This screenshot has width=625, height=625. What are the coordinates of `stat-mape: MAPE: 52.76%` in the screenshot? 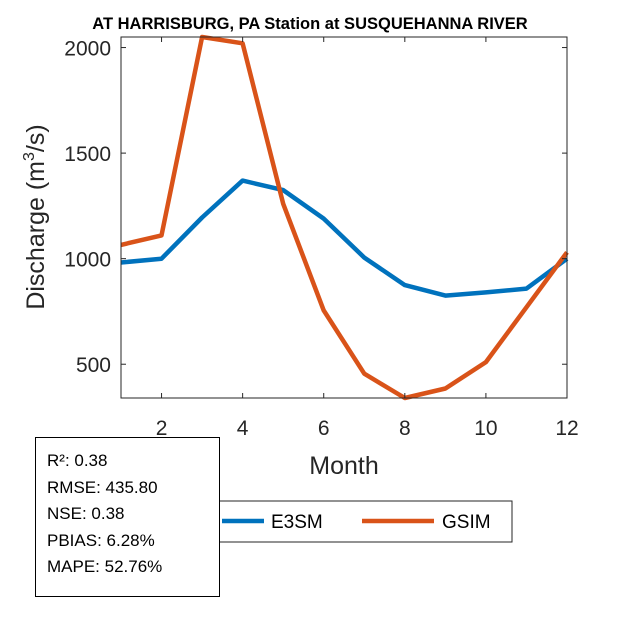 It's located at (105, 567).